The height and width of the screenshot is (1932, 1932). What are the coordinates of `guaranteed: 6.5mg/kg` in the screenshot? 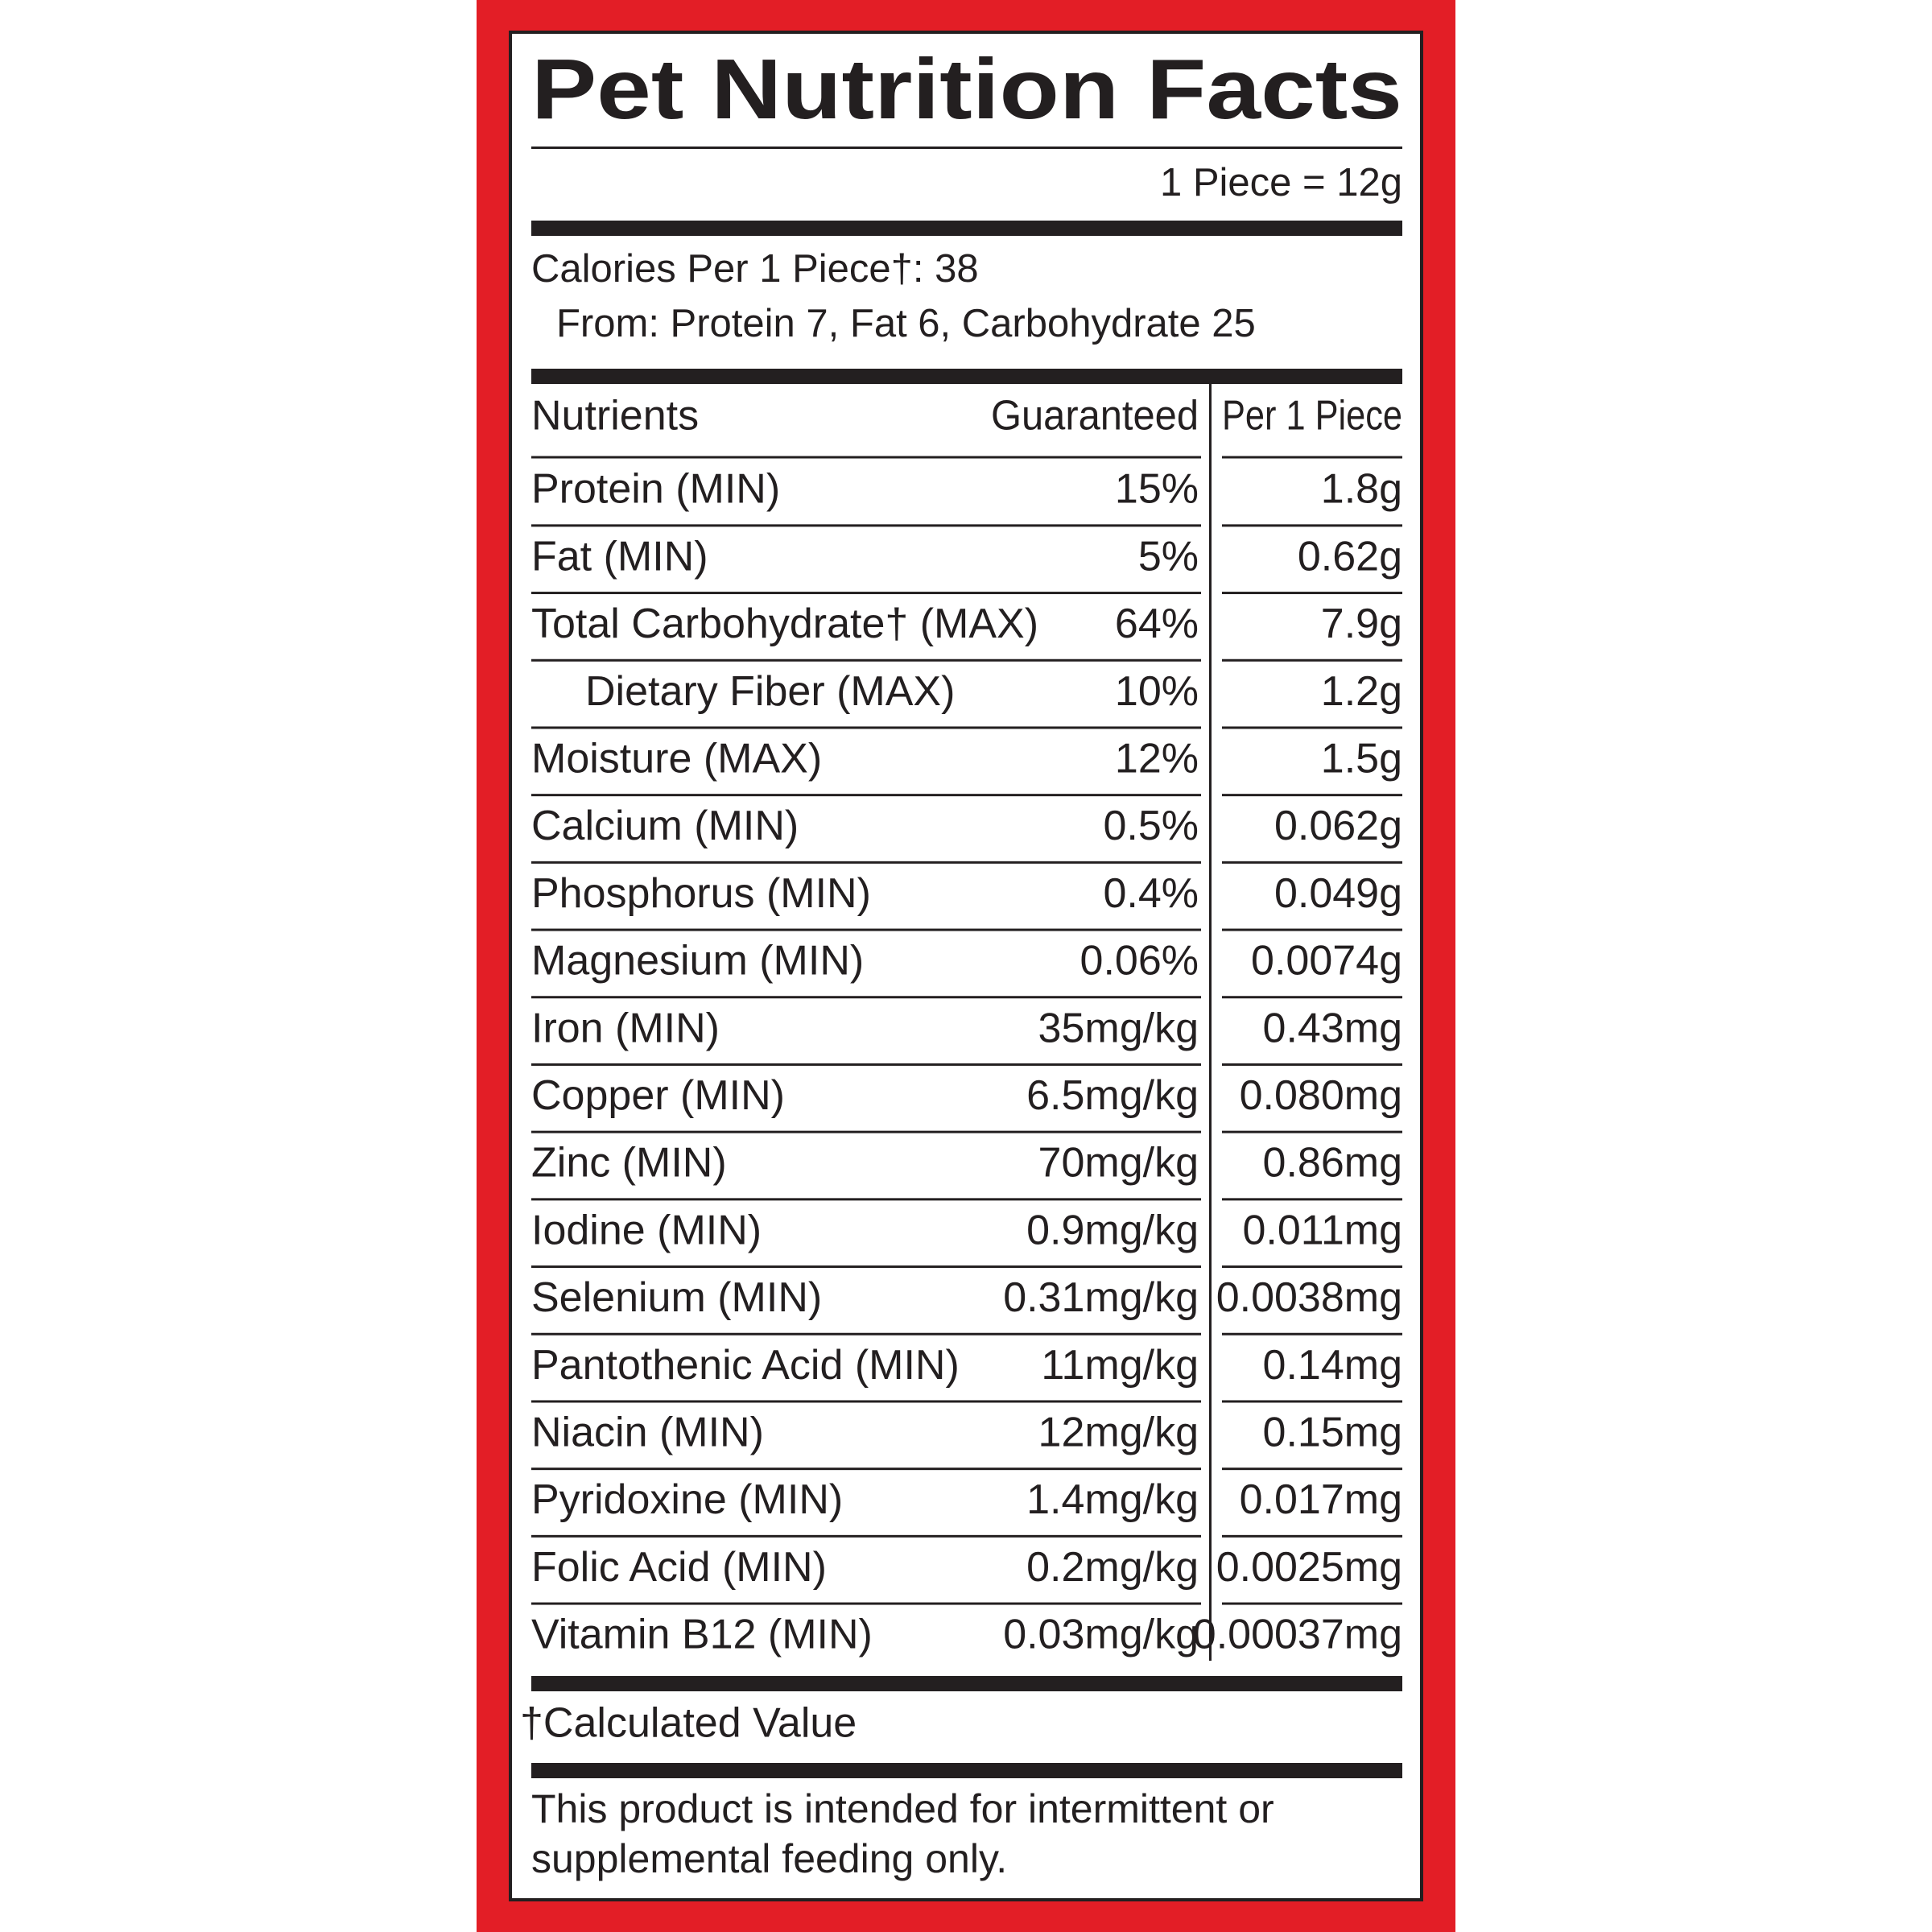 It's located at (1112, 1095).